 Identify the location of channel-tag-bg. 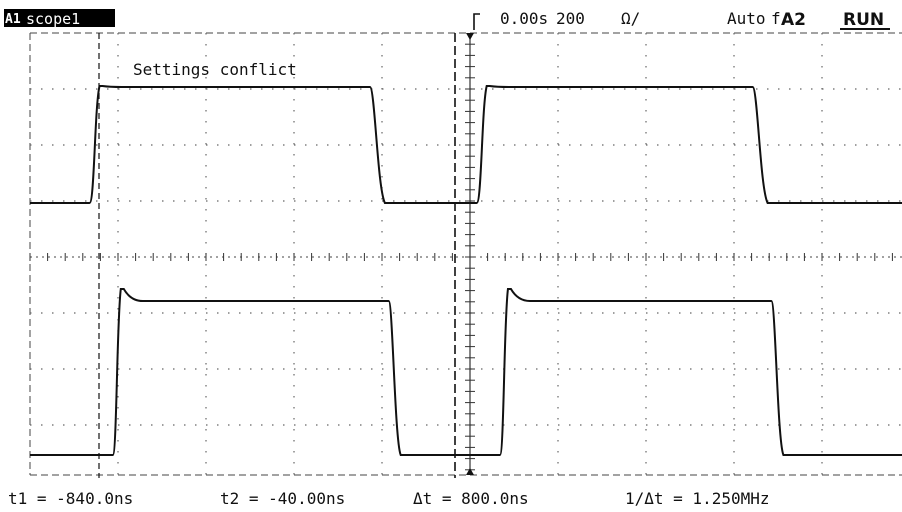
(14, 18).